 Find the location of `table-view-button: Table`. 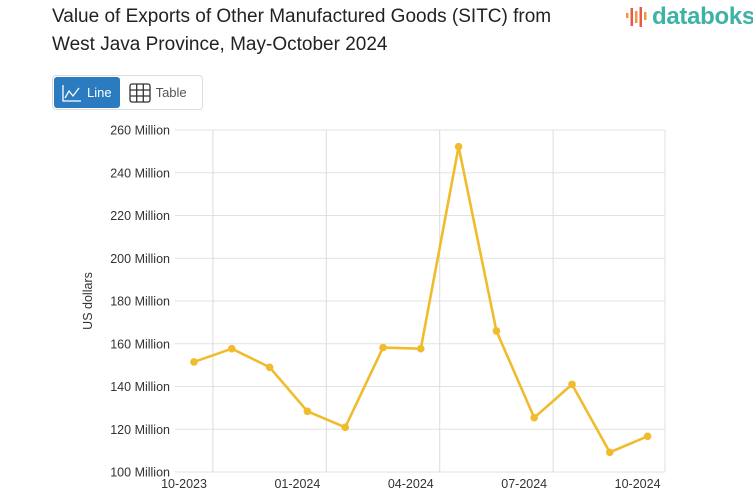

table-view-button: Table is located at coordinates (158, 92).